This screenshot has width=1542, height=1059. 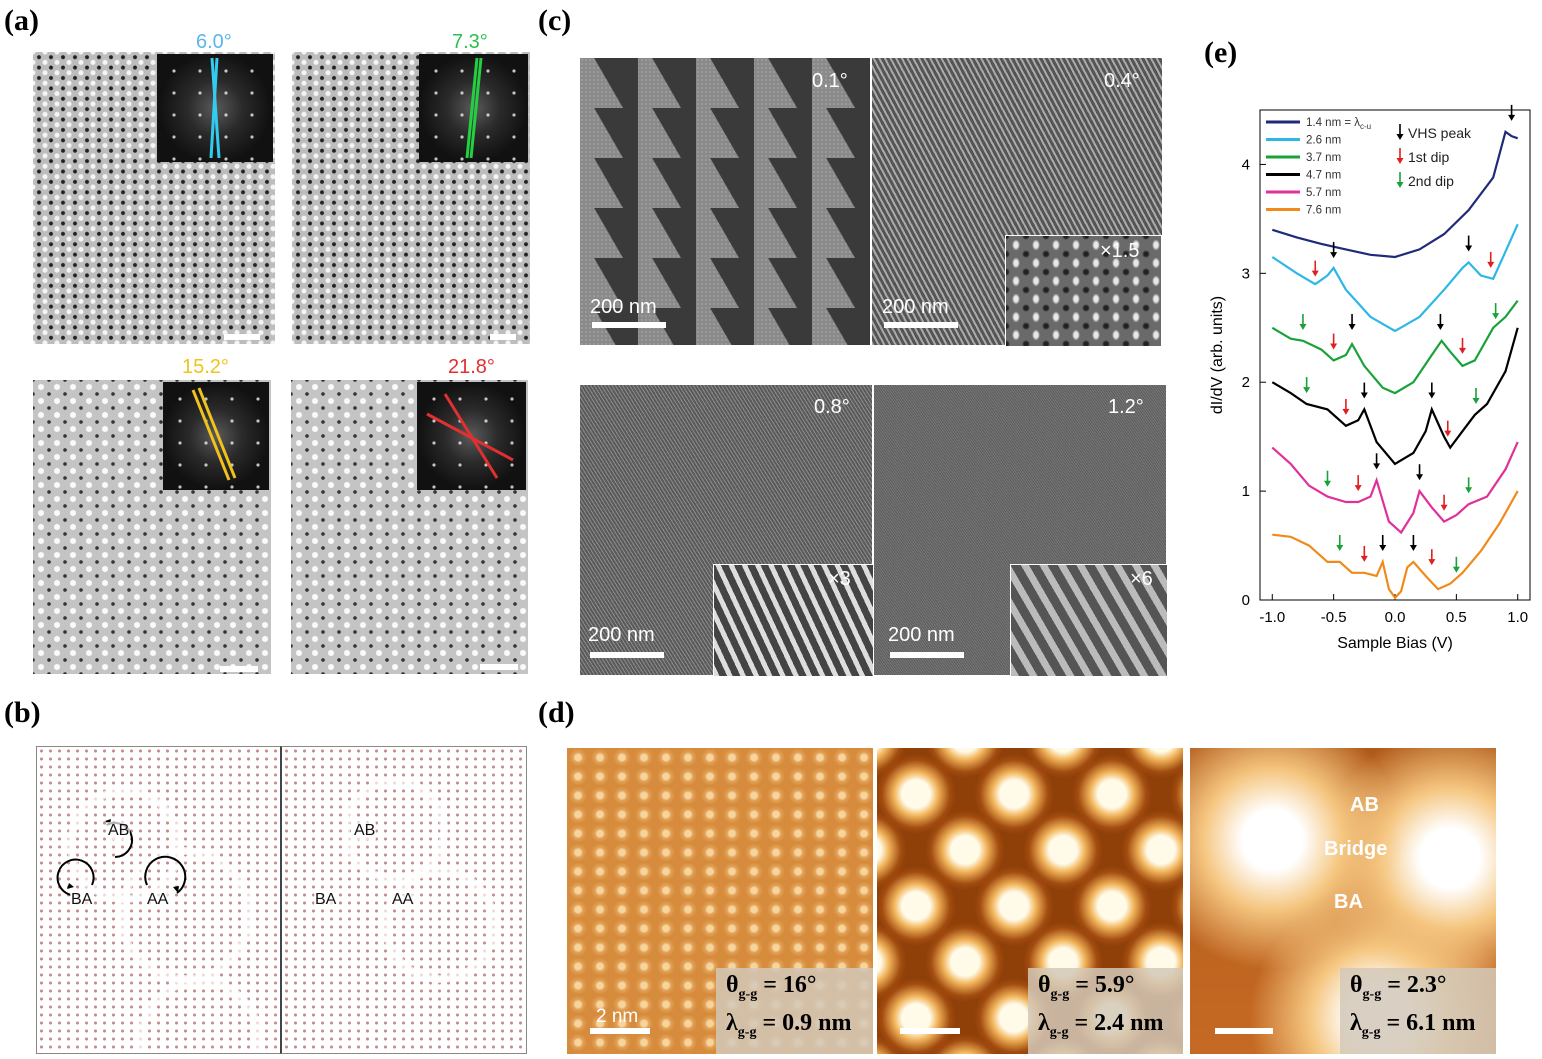 I want to click on angle-label-21-8deg: 21.8°, so click(x=471, y=367).